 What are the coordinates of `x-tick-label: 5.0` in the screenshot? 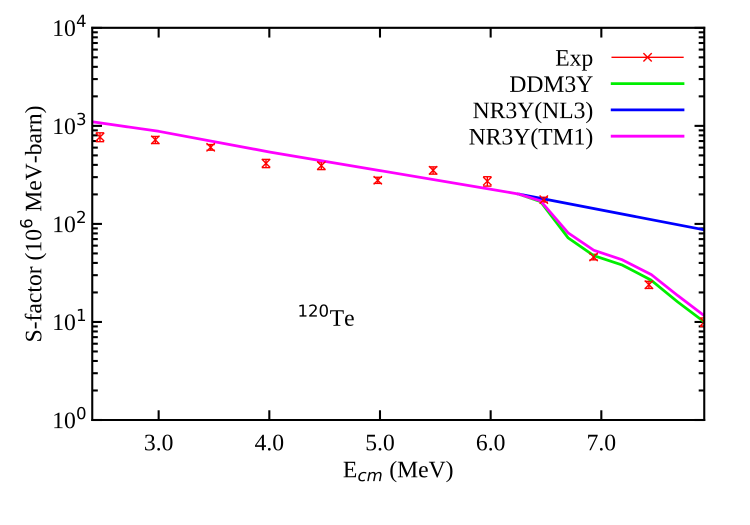 It's located at (380, 442).